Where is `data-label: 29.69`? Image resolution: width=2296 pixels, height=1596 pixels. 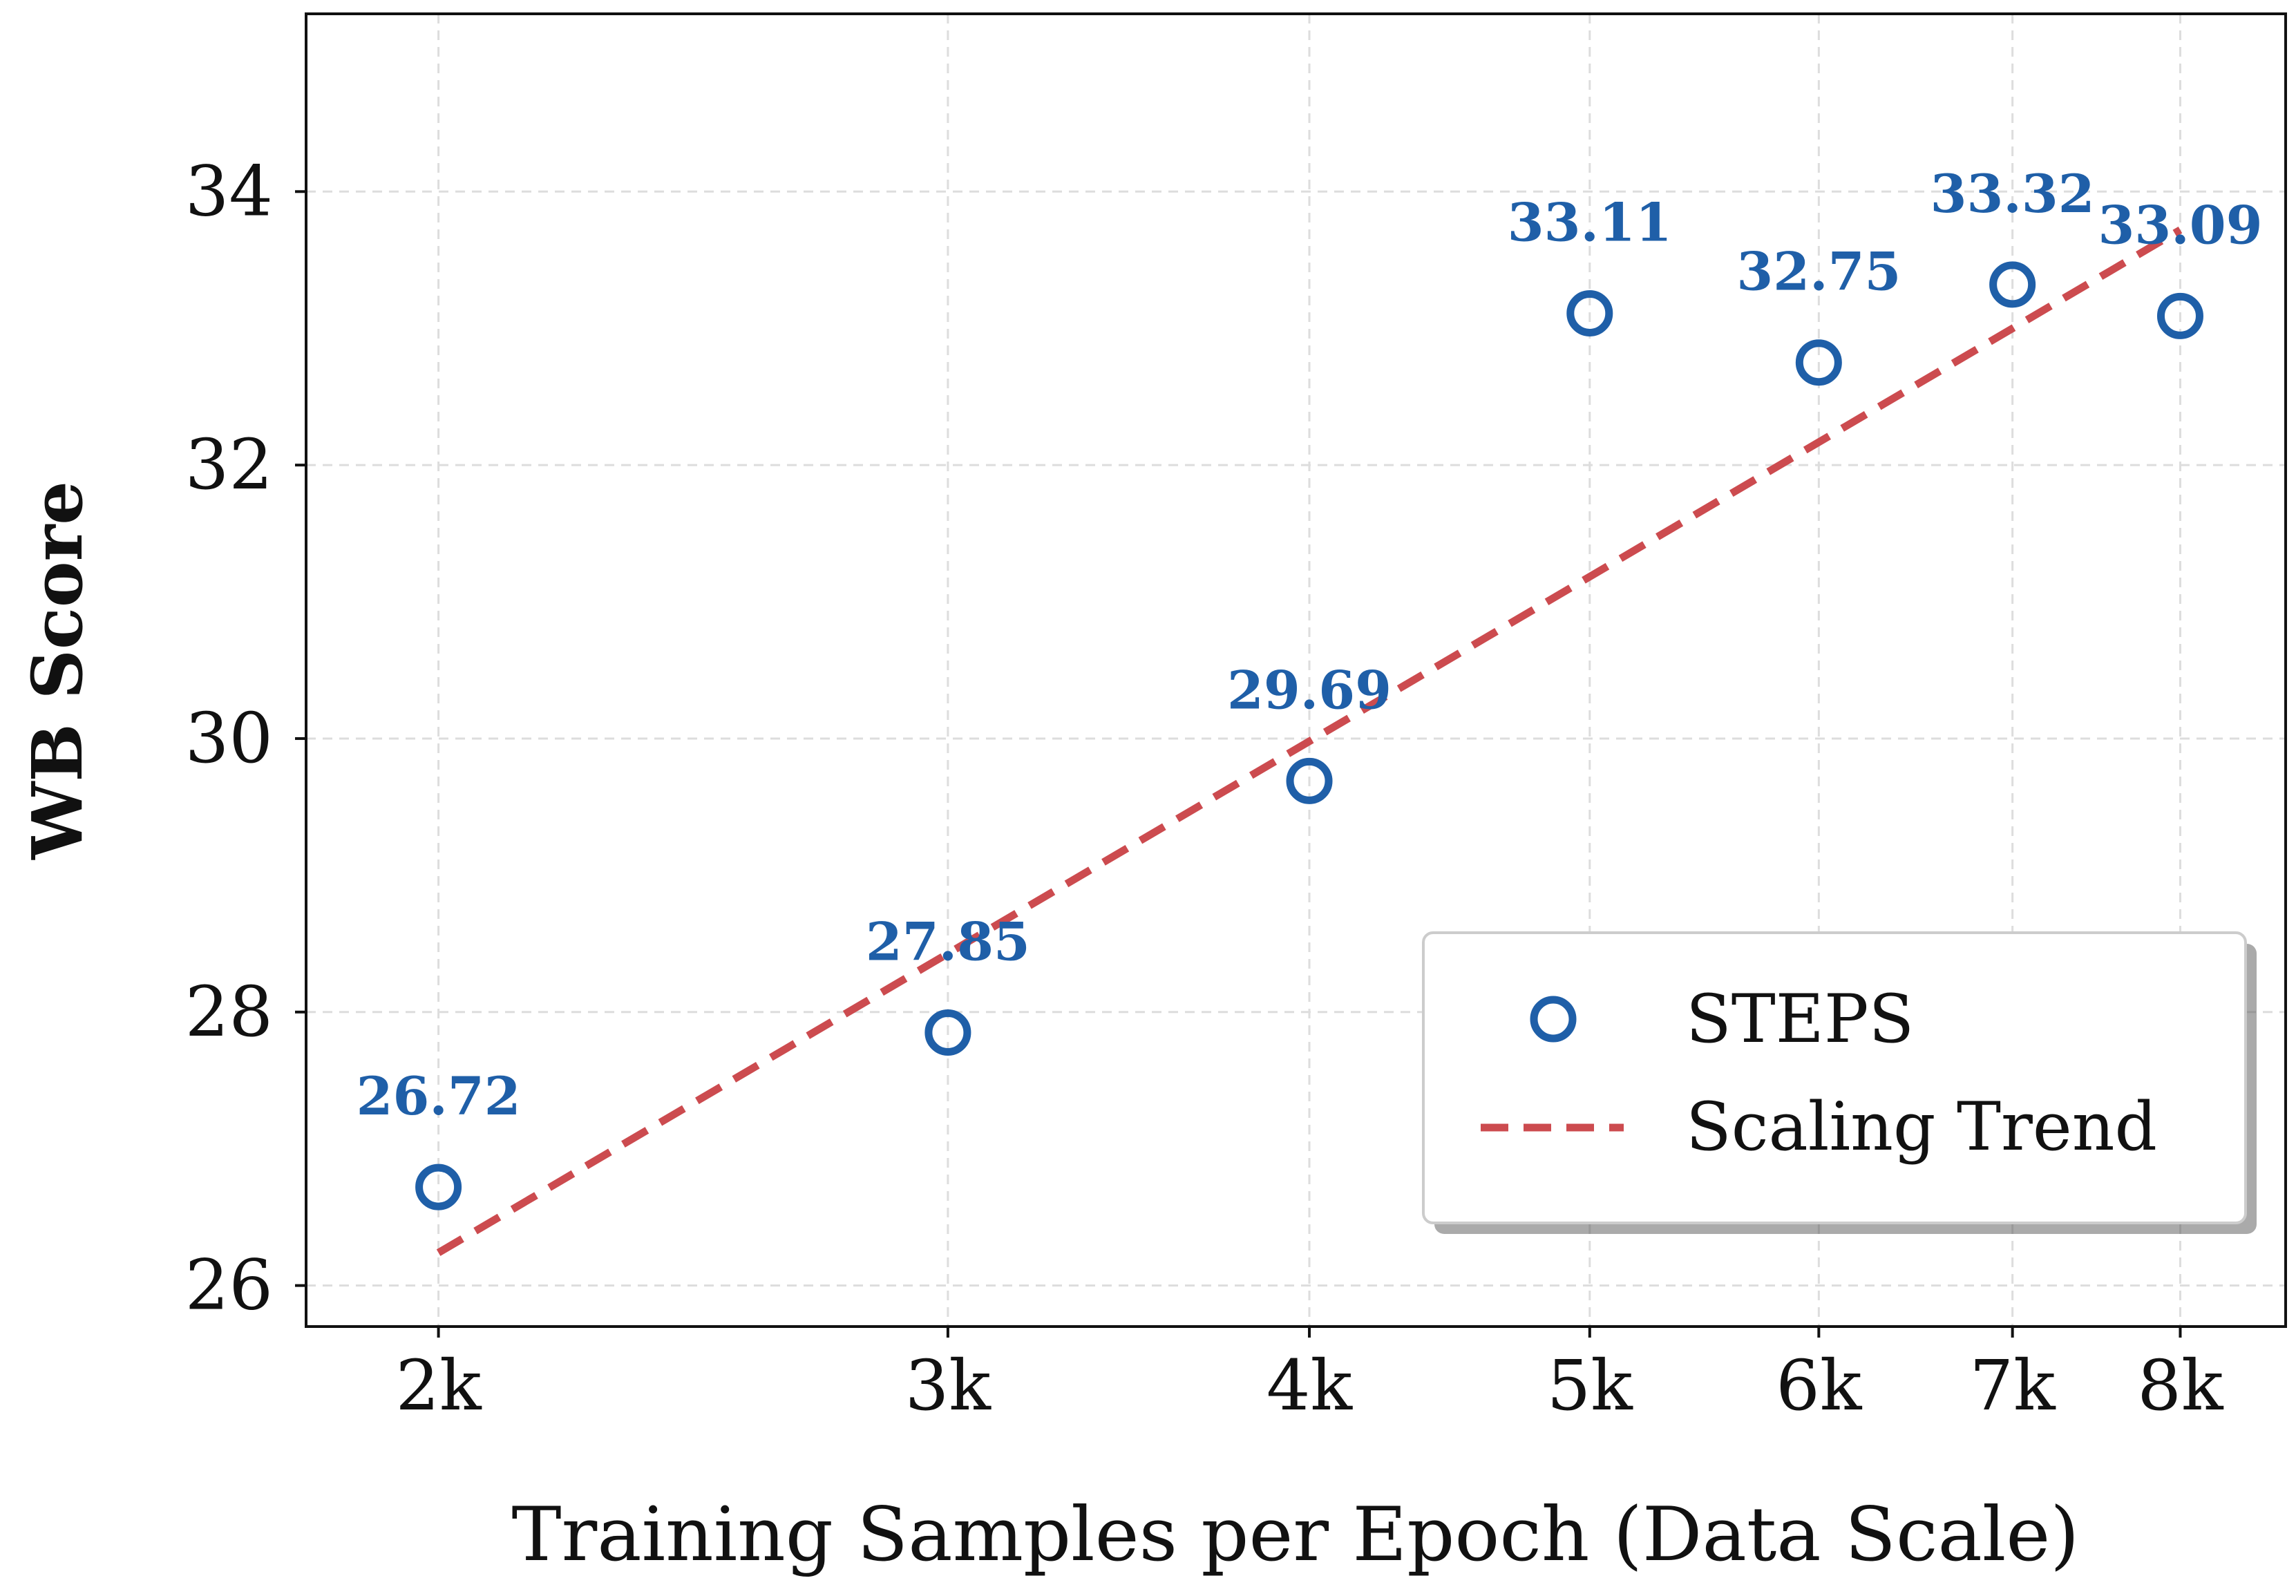
data-label: 29.69 is located at coordinates (1309, 690).